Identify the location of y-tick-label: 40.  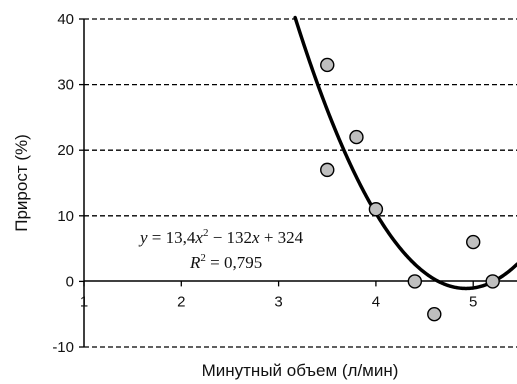
(65, 19).